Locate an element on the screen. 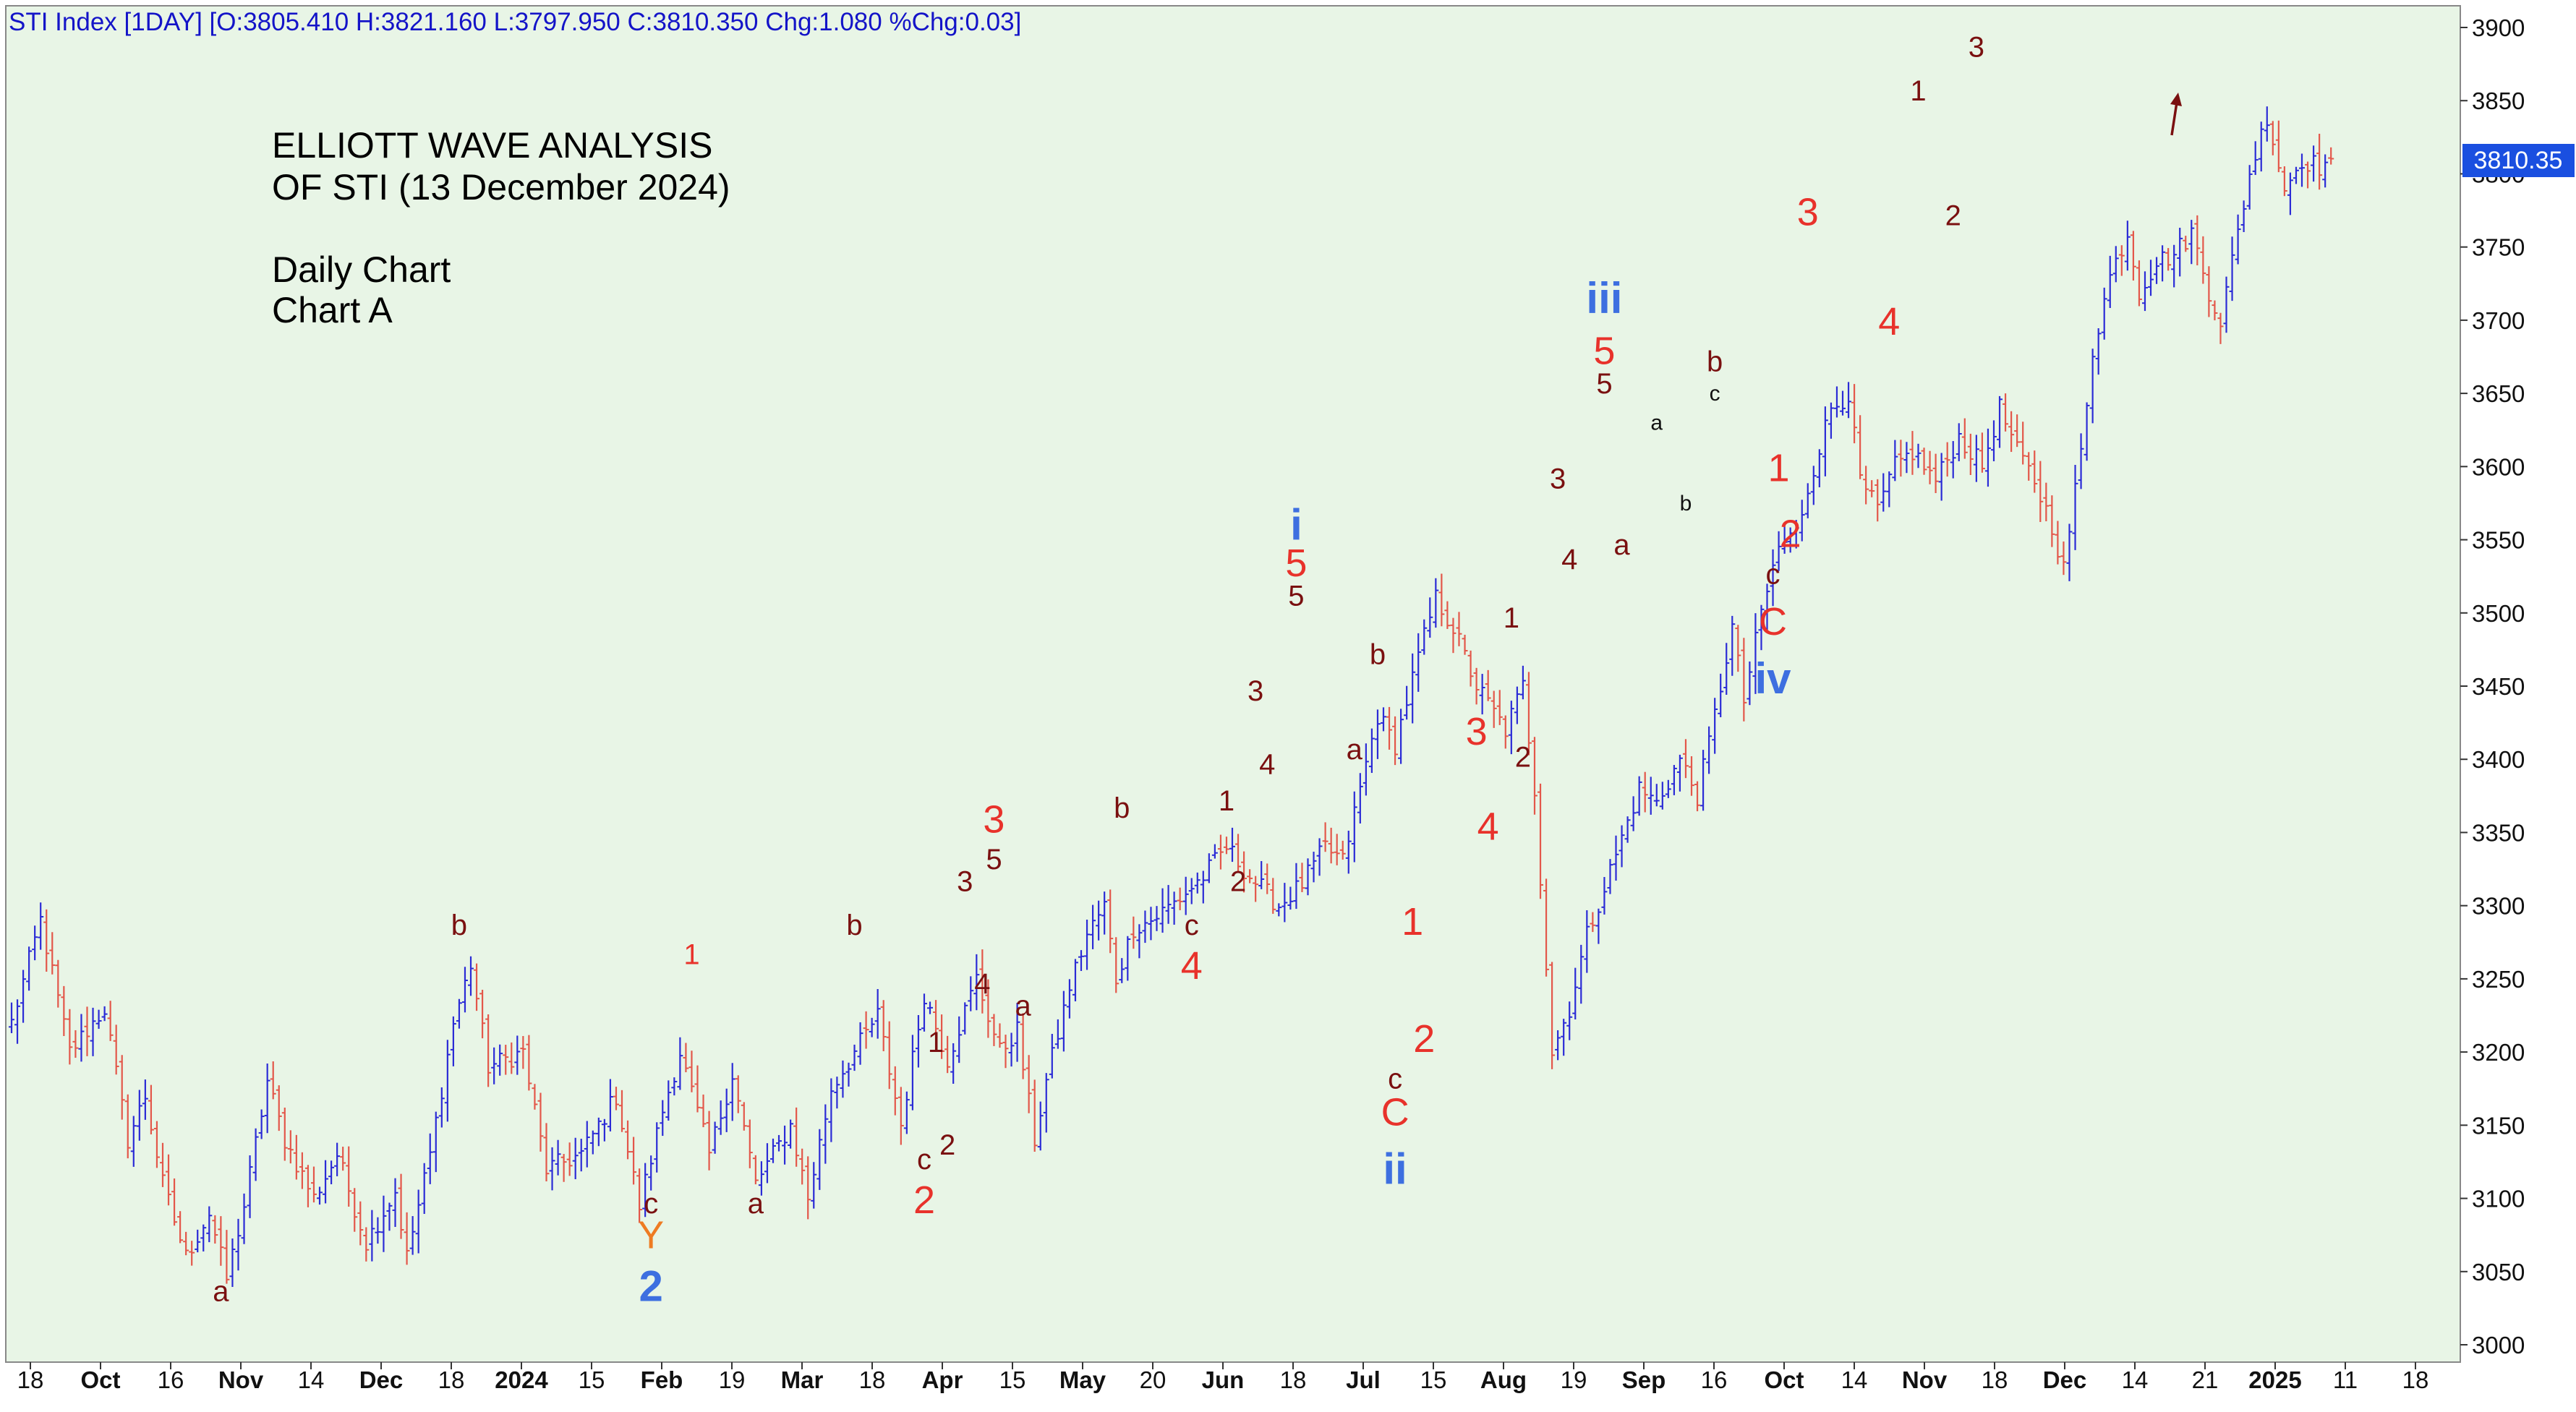  x-tick-label: 18 is located at coordinates (1293, 1379).